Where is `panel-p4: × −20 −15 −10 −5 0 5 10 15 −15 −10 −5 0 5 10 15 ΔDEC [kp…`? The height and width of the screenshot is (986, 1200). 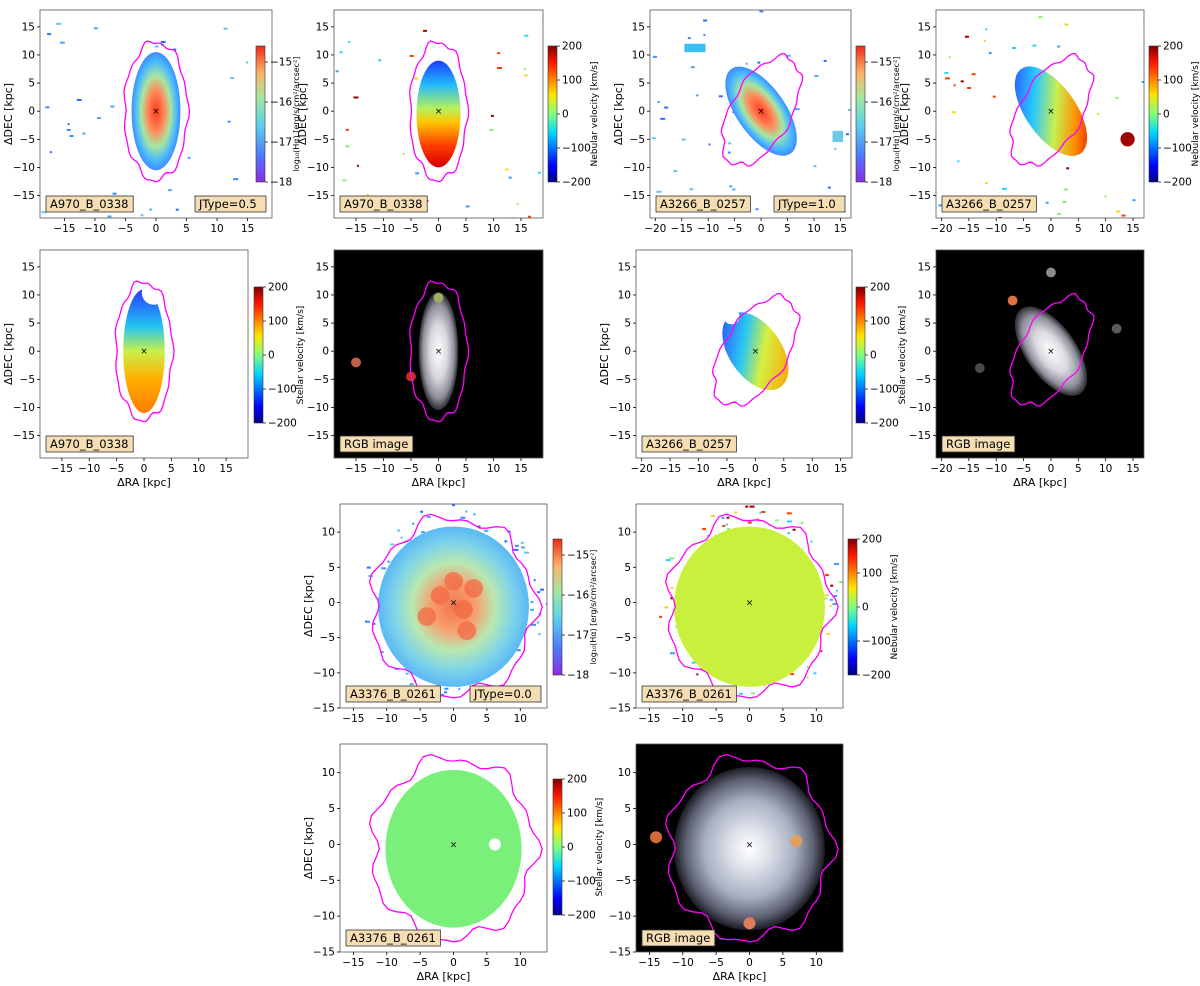
panel-p4: × −20 −15 −10 −5 0 5 10 15 −15 −10 −5 0 5 10 15 ΔDEC [kp… is located at coordinates (1049, 122).